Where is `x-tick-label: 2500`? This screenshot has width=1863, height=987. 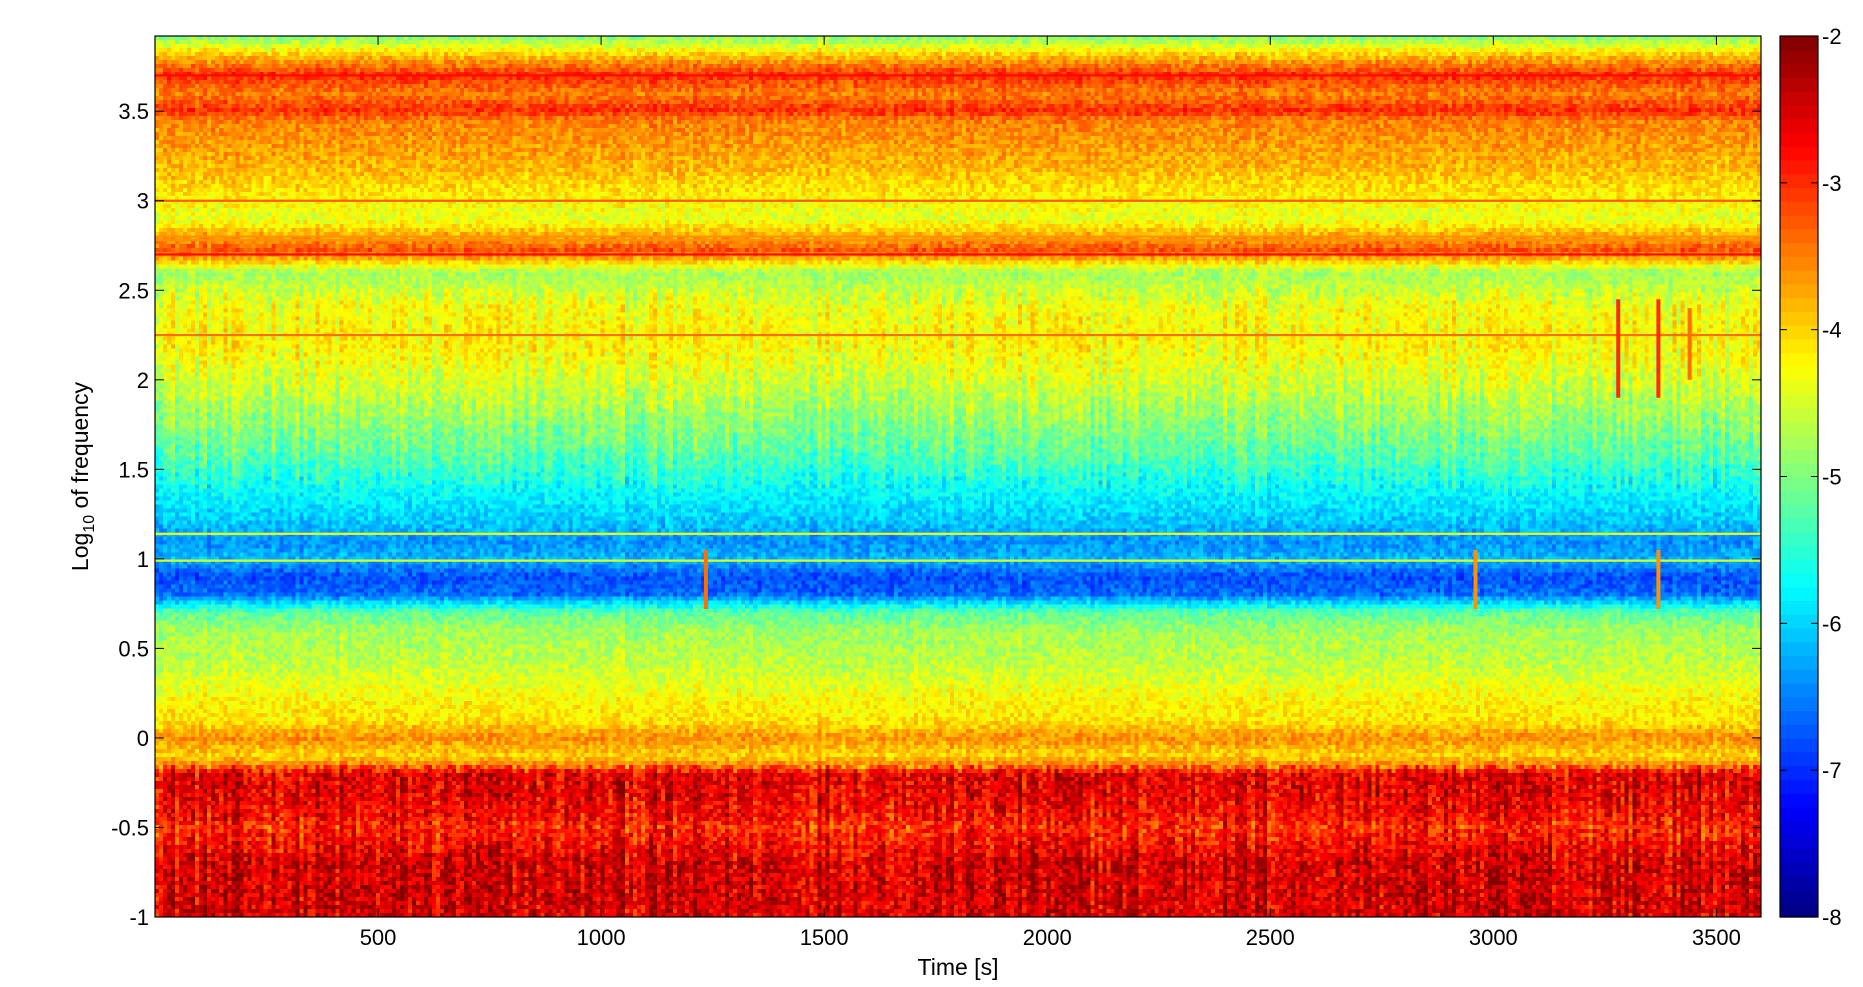
x-tick-label: 2500 is located at coordinates (1270, 937).